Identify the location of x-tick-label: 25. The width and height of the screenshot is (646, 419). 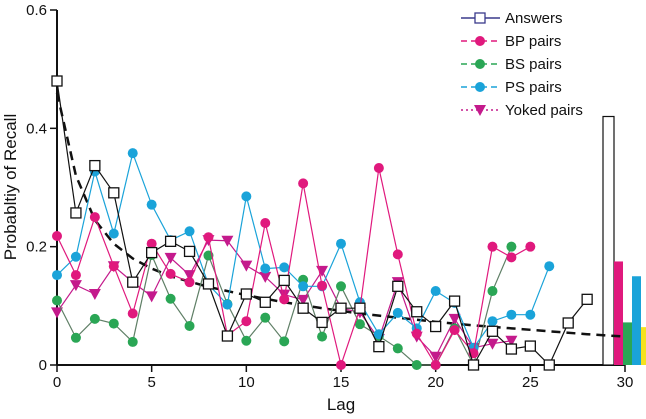
(530, 382).